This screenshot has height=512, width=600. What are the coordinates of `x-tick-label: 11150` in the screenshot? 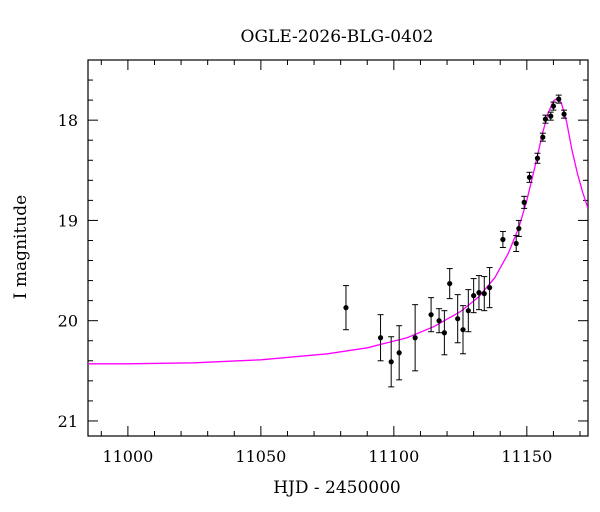 It's located at (526, 456).